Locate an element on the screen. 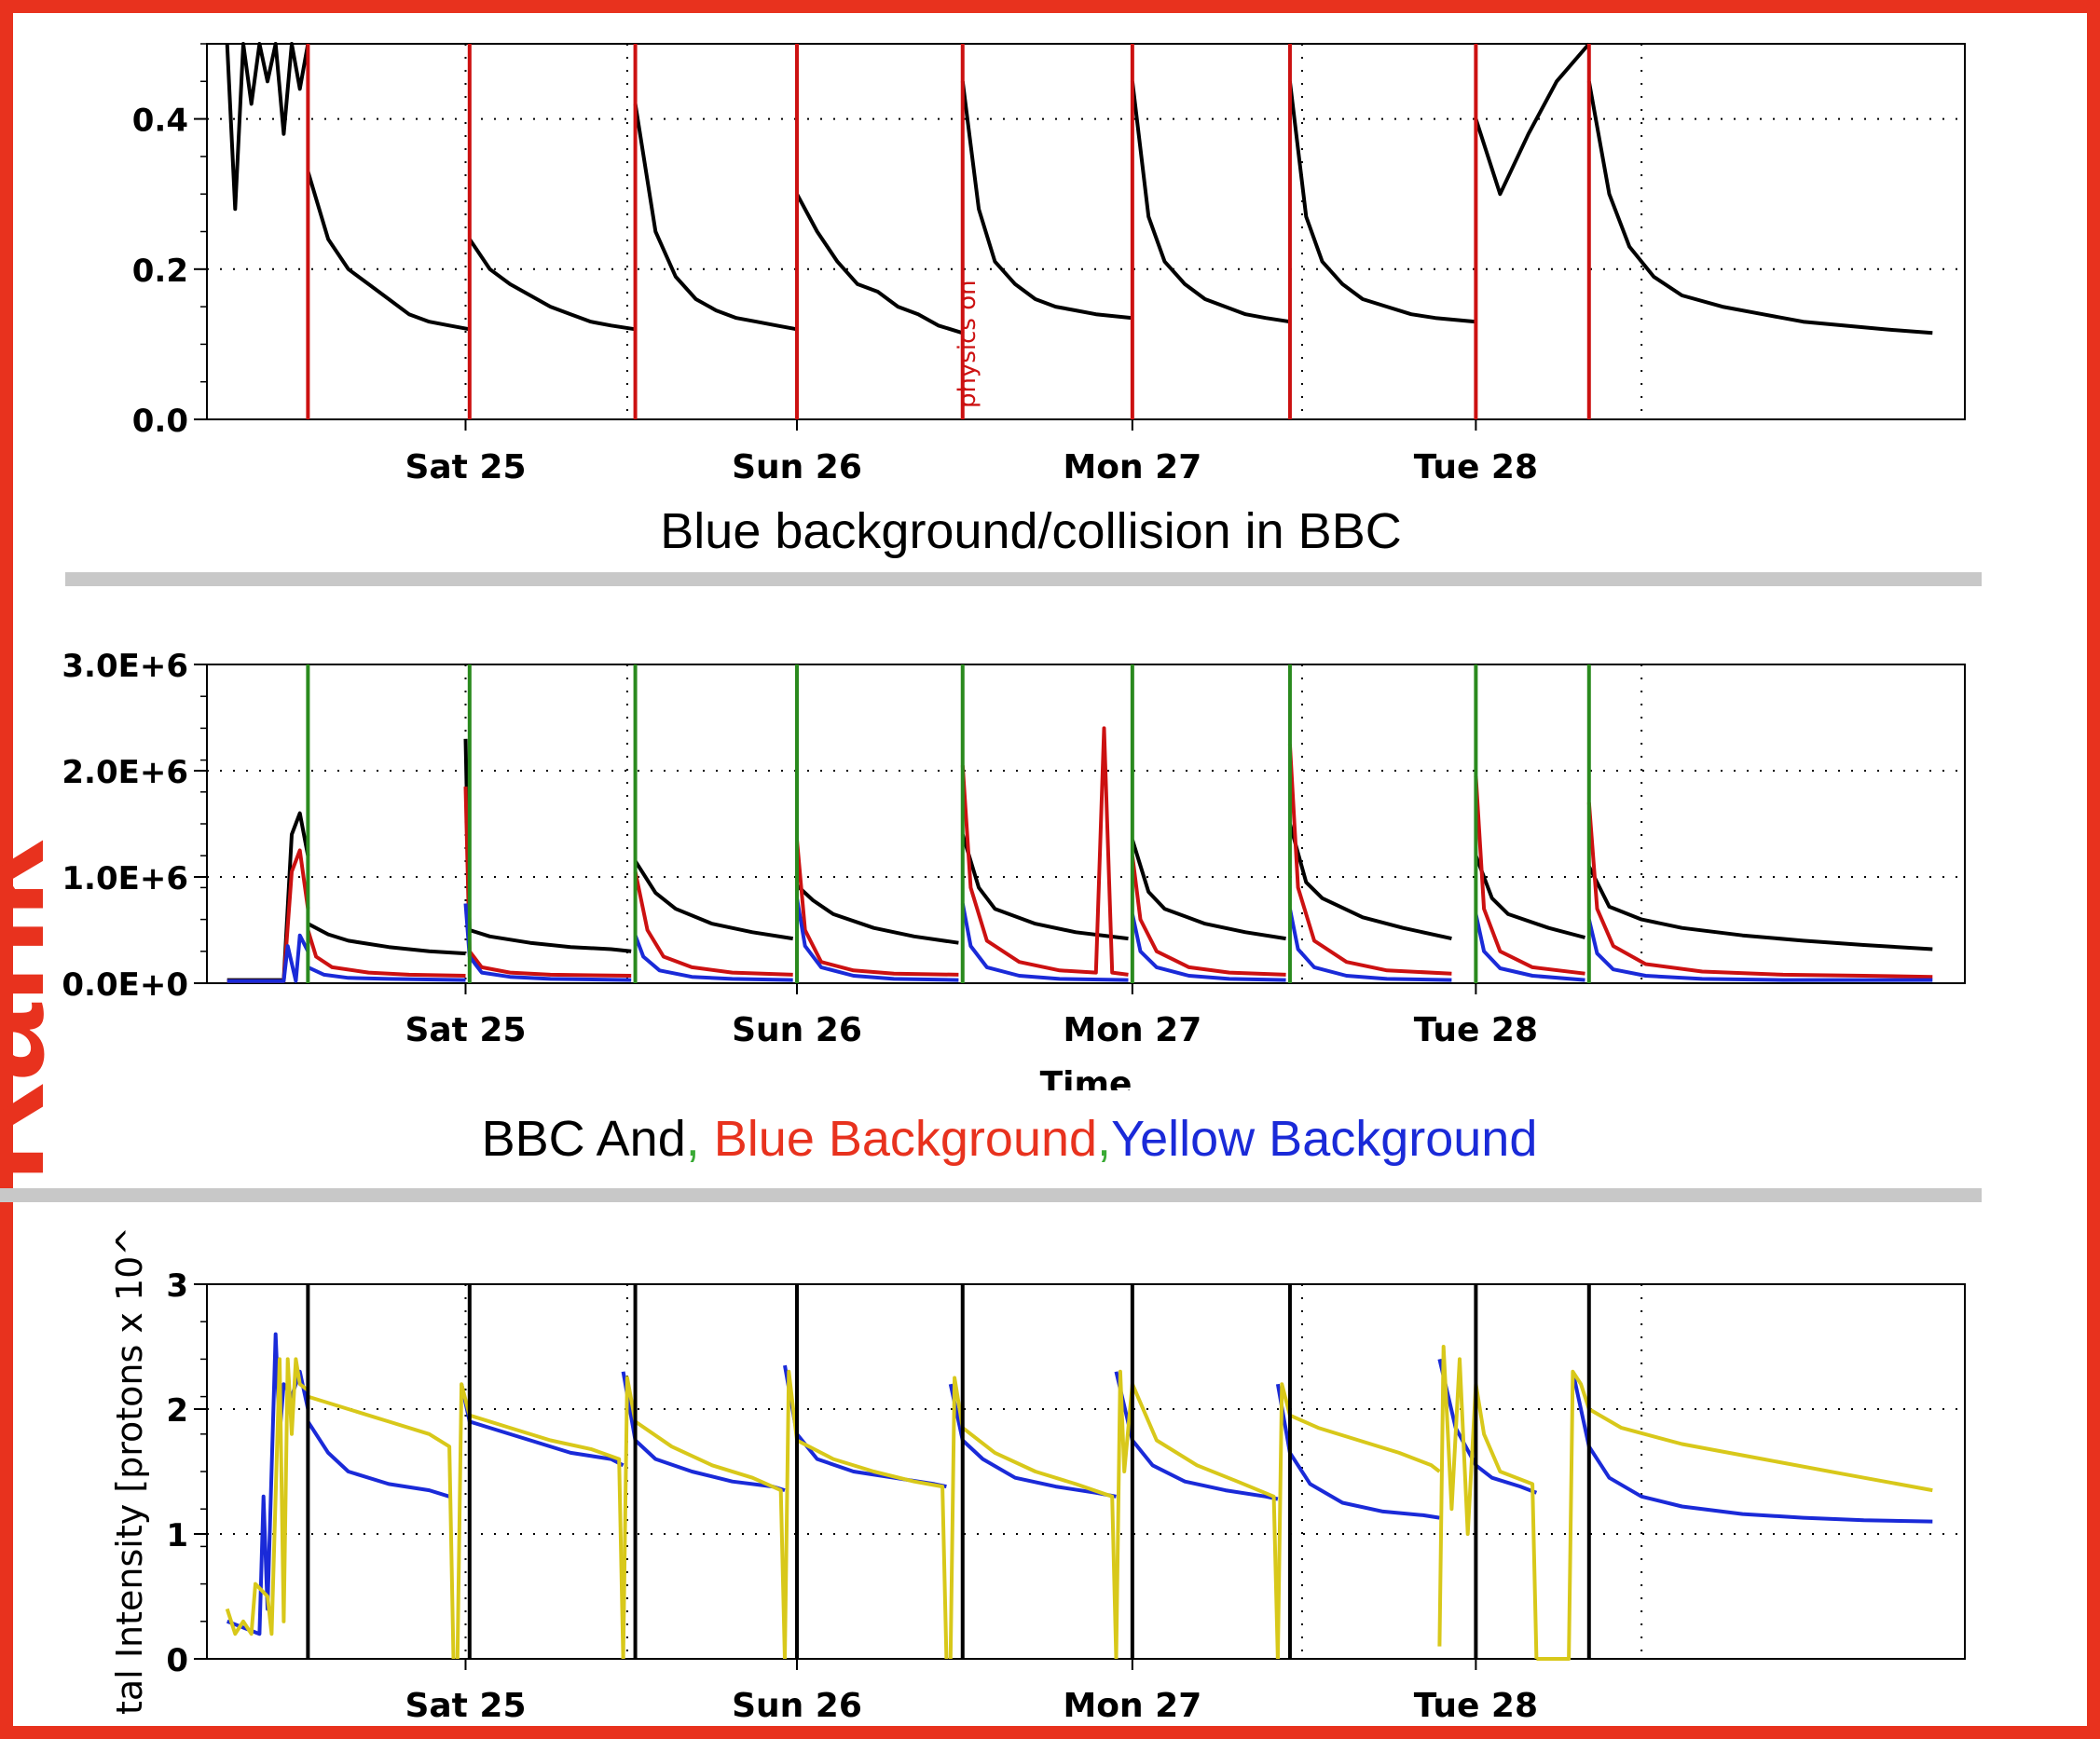 The width and height of the screenshot is (2100, 1739). ytick-label: 1.0E+6 is located at coordinates (125, 878).